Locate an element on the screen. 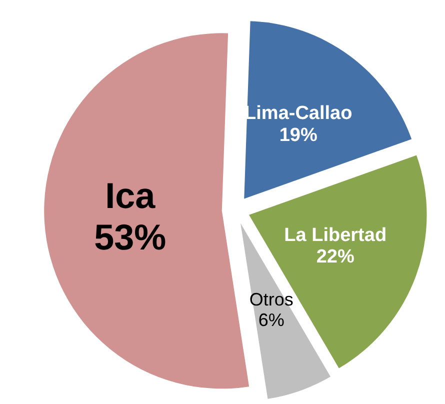 The width and height of the screenshot is (445, 404). data-label: 19% is located at coordinates (298, 135).